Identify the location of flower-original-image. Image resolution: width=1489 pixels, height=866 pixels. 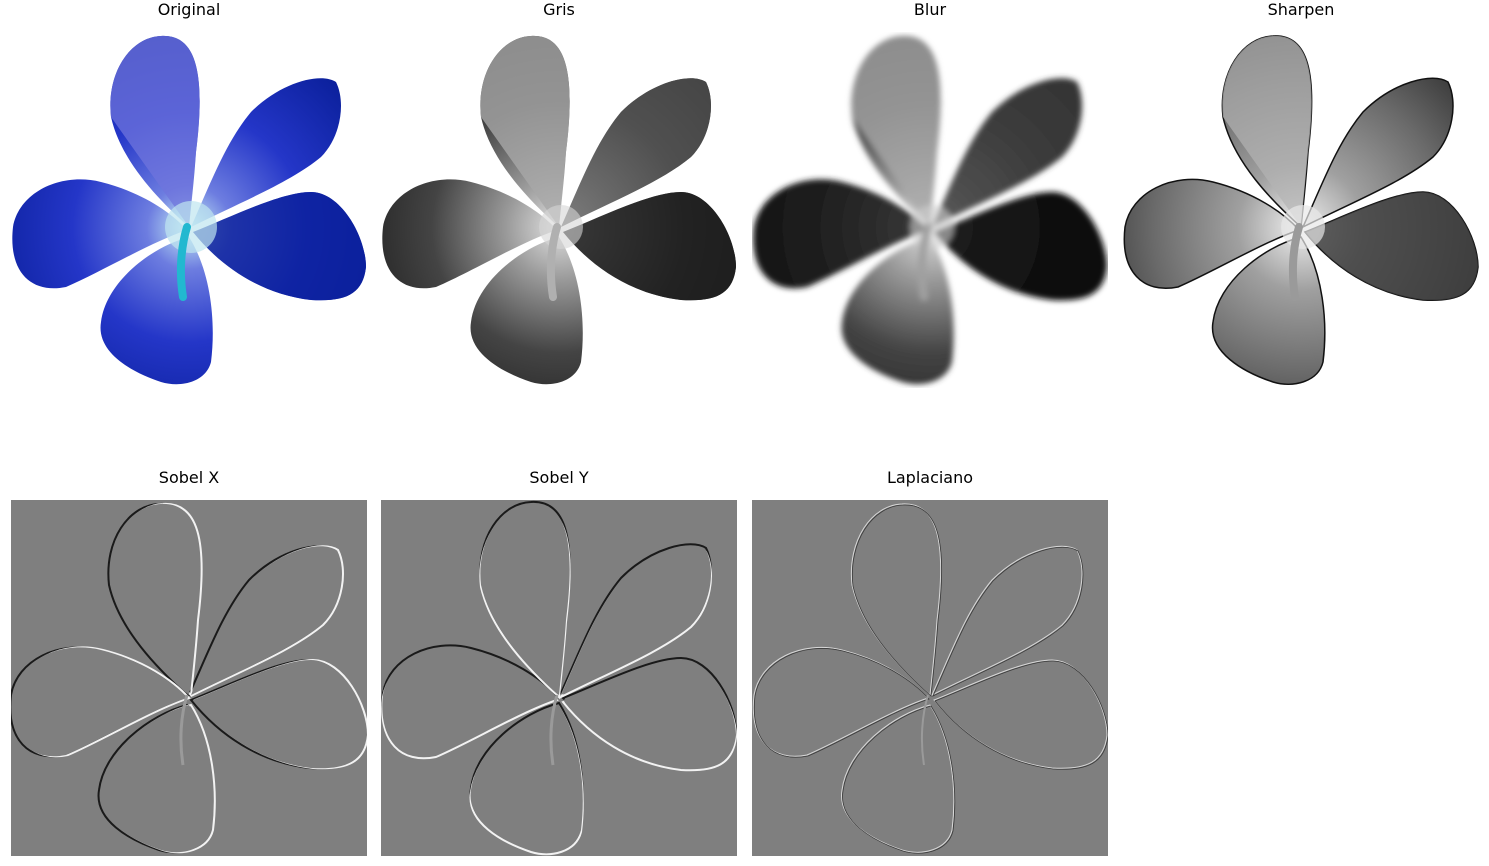
(189, 210).